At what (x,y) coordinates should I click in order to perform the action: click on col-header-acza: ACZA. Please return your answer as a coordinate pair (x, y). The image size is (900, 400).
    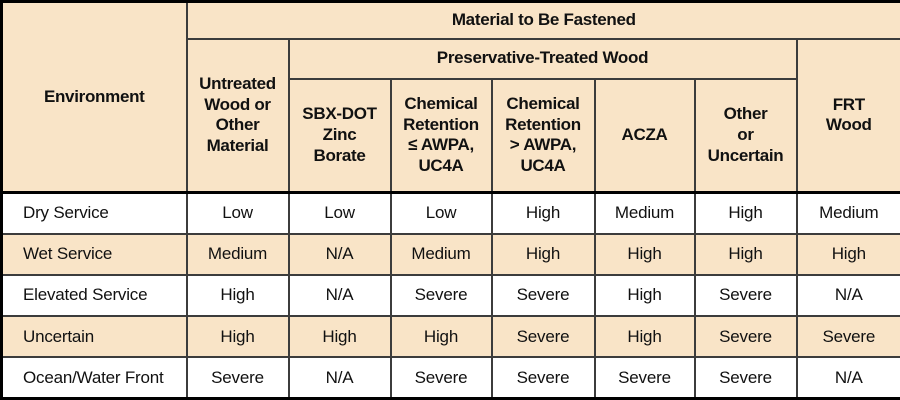
    Looking at the image, I should click on (644, 135).